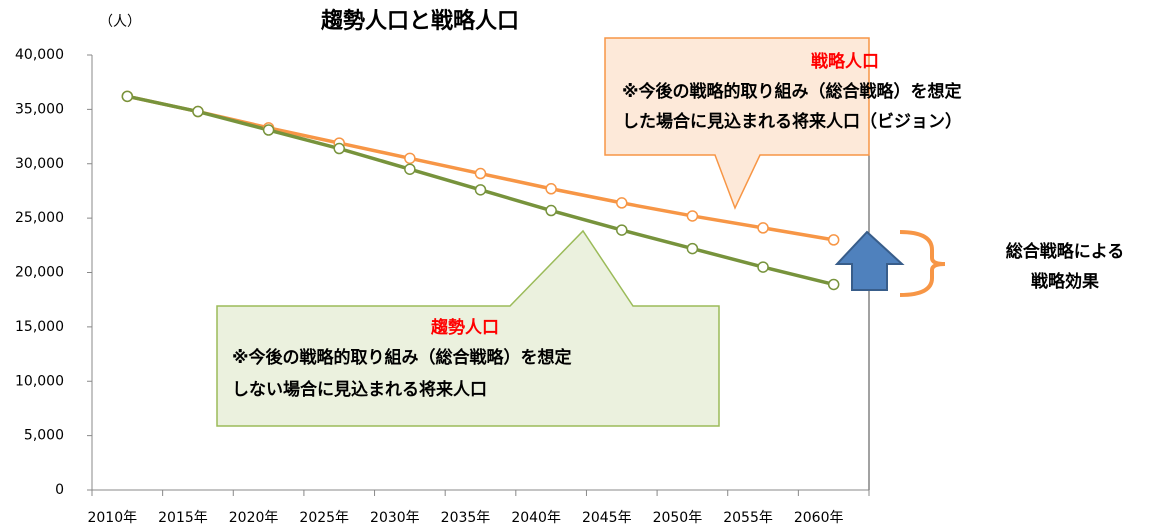 The image size is (1155, 528). What do you see at coordinates (39, 381) in the screenshot?
I see `y-tick-label: 10,000` at bounding box center [39, 381].